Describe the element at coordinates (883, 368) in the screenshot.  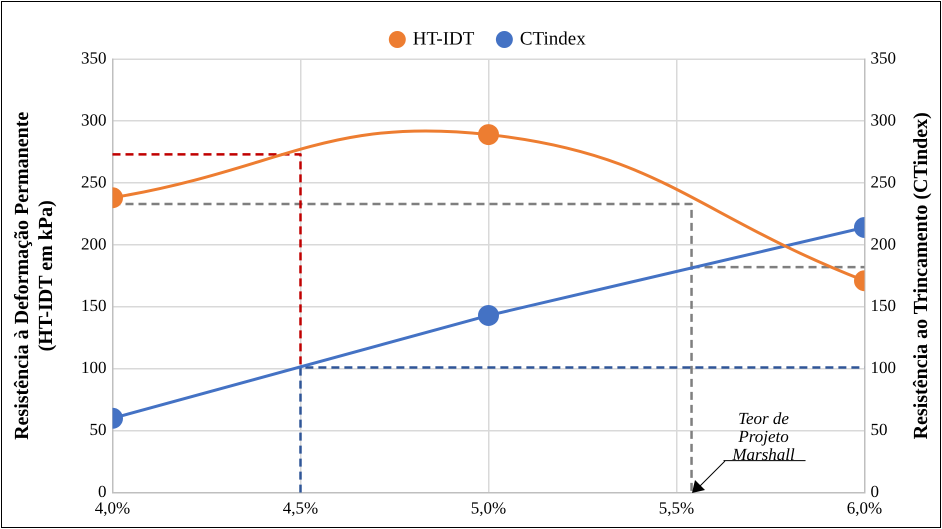
I see `y2-tick-label: 100` at that location.